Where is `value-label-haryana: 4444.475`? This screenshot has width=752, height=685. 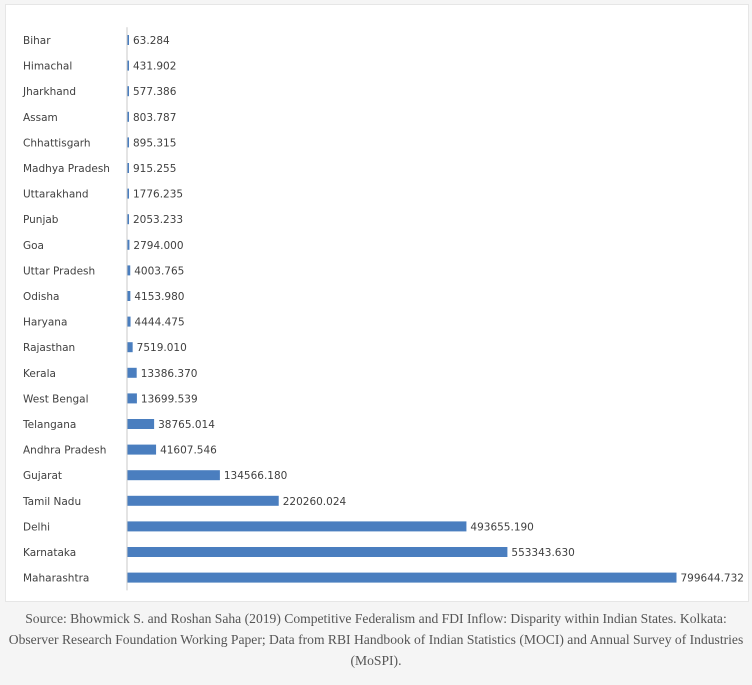 value-label-haryana: 4444.475 is located at coordinates (160, 323).